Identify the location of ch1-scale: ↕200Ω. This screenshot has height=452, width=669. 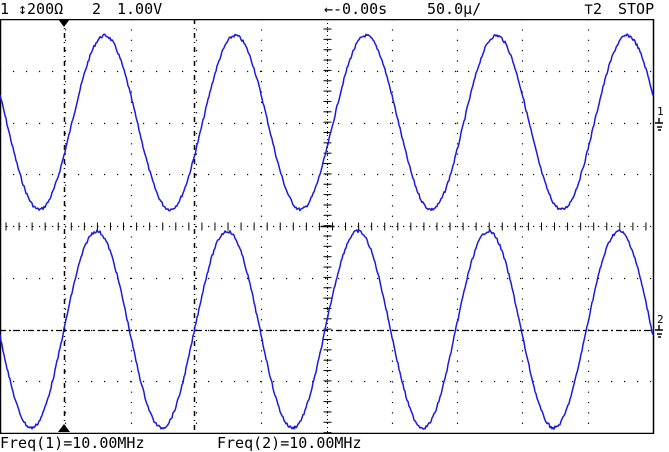
(41, 9).